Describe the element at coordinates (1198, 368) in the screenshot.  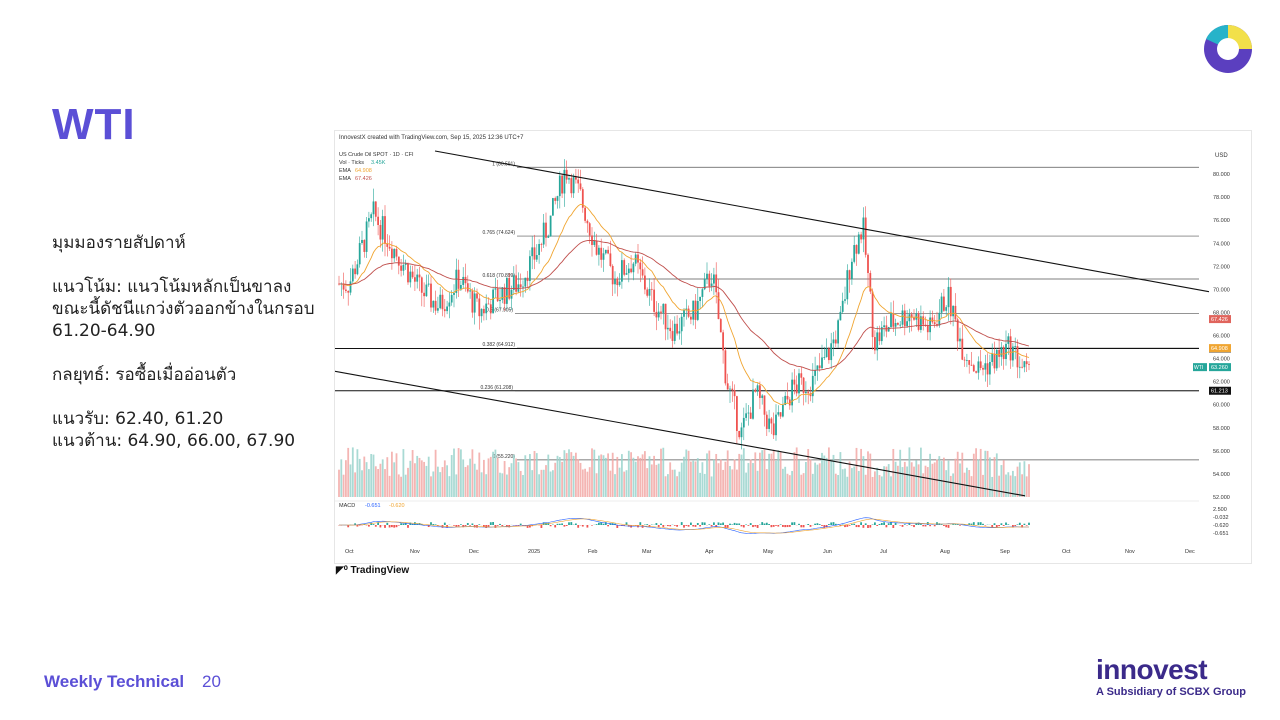
I see `symbol-tag-label: WTI` at that location.